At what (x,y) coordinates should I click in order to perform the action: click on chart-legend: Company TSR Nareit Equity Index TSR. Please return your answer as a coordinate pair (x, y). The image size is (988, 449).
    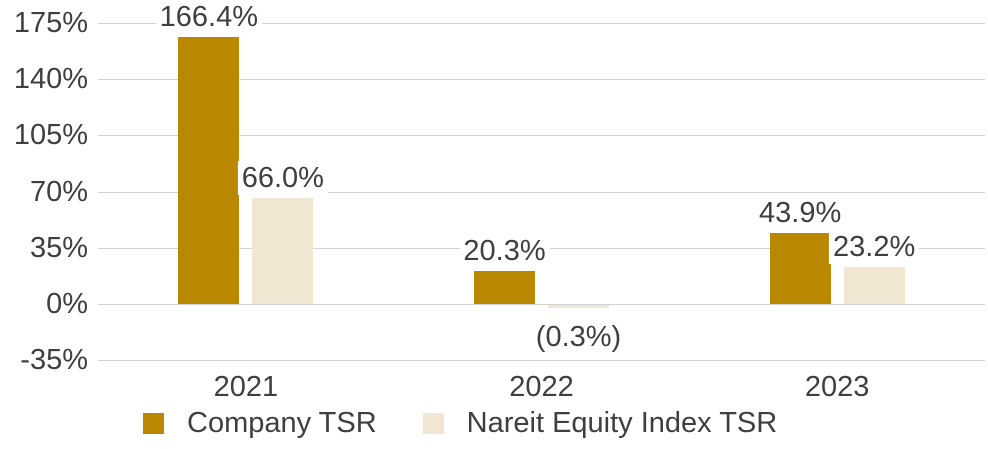
    Looking at the image, I should click on (460, 423).